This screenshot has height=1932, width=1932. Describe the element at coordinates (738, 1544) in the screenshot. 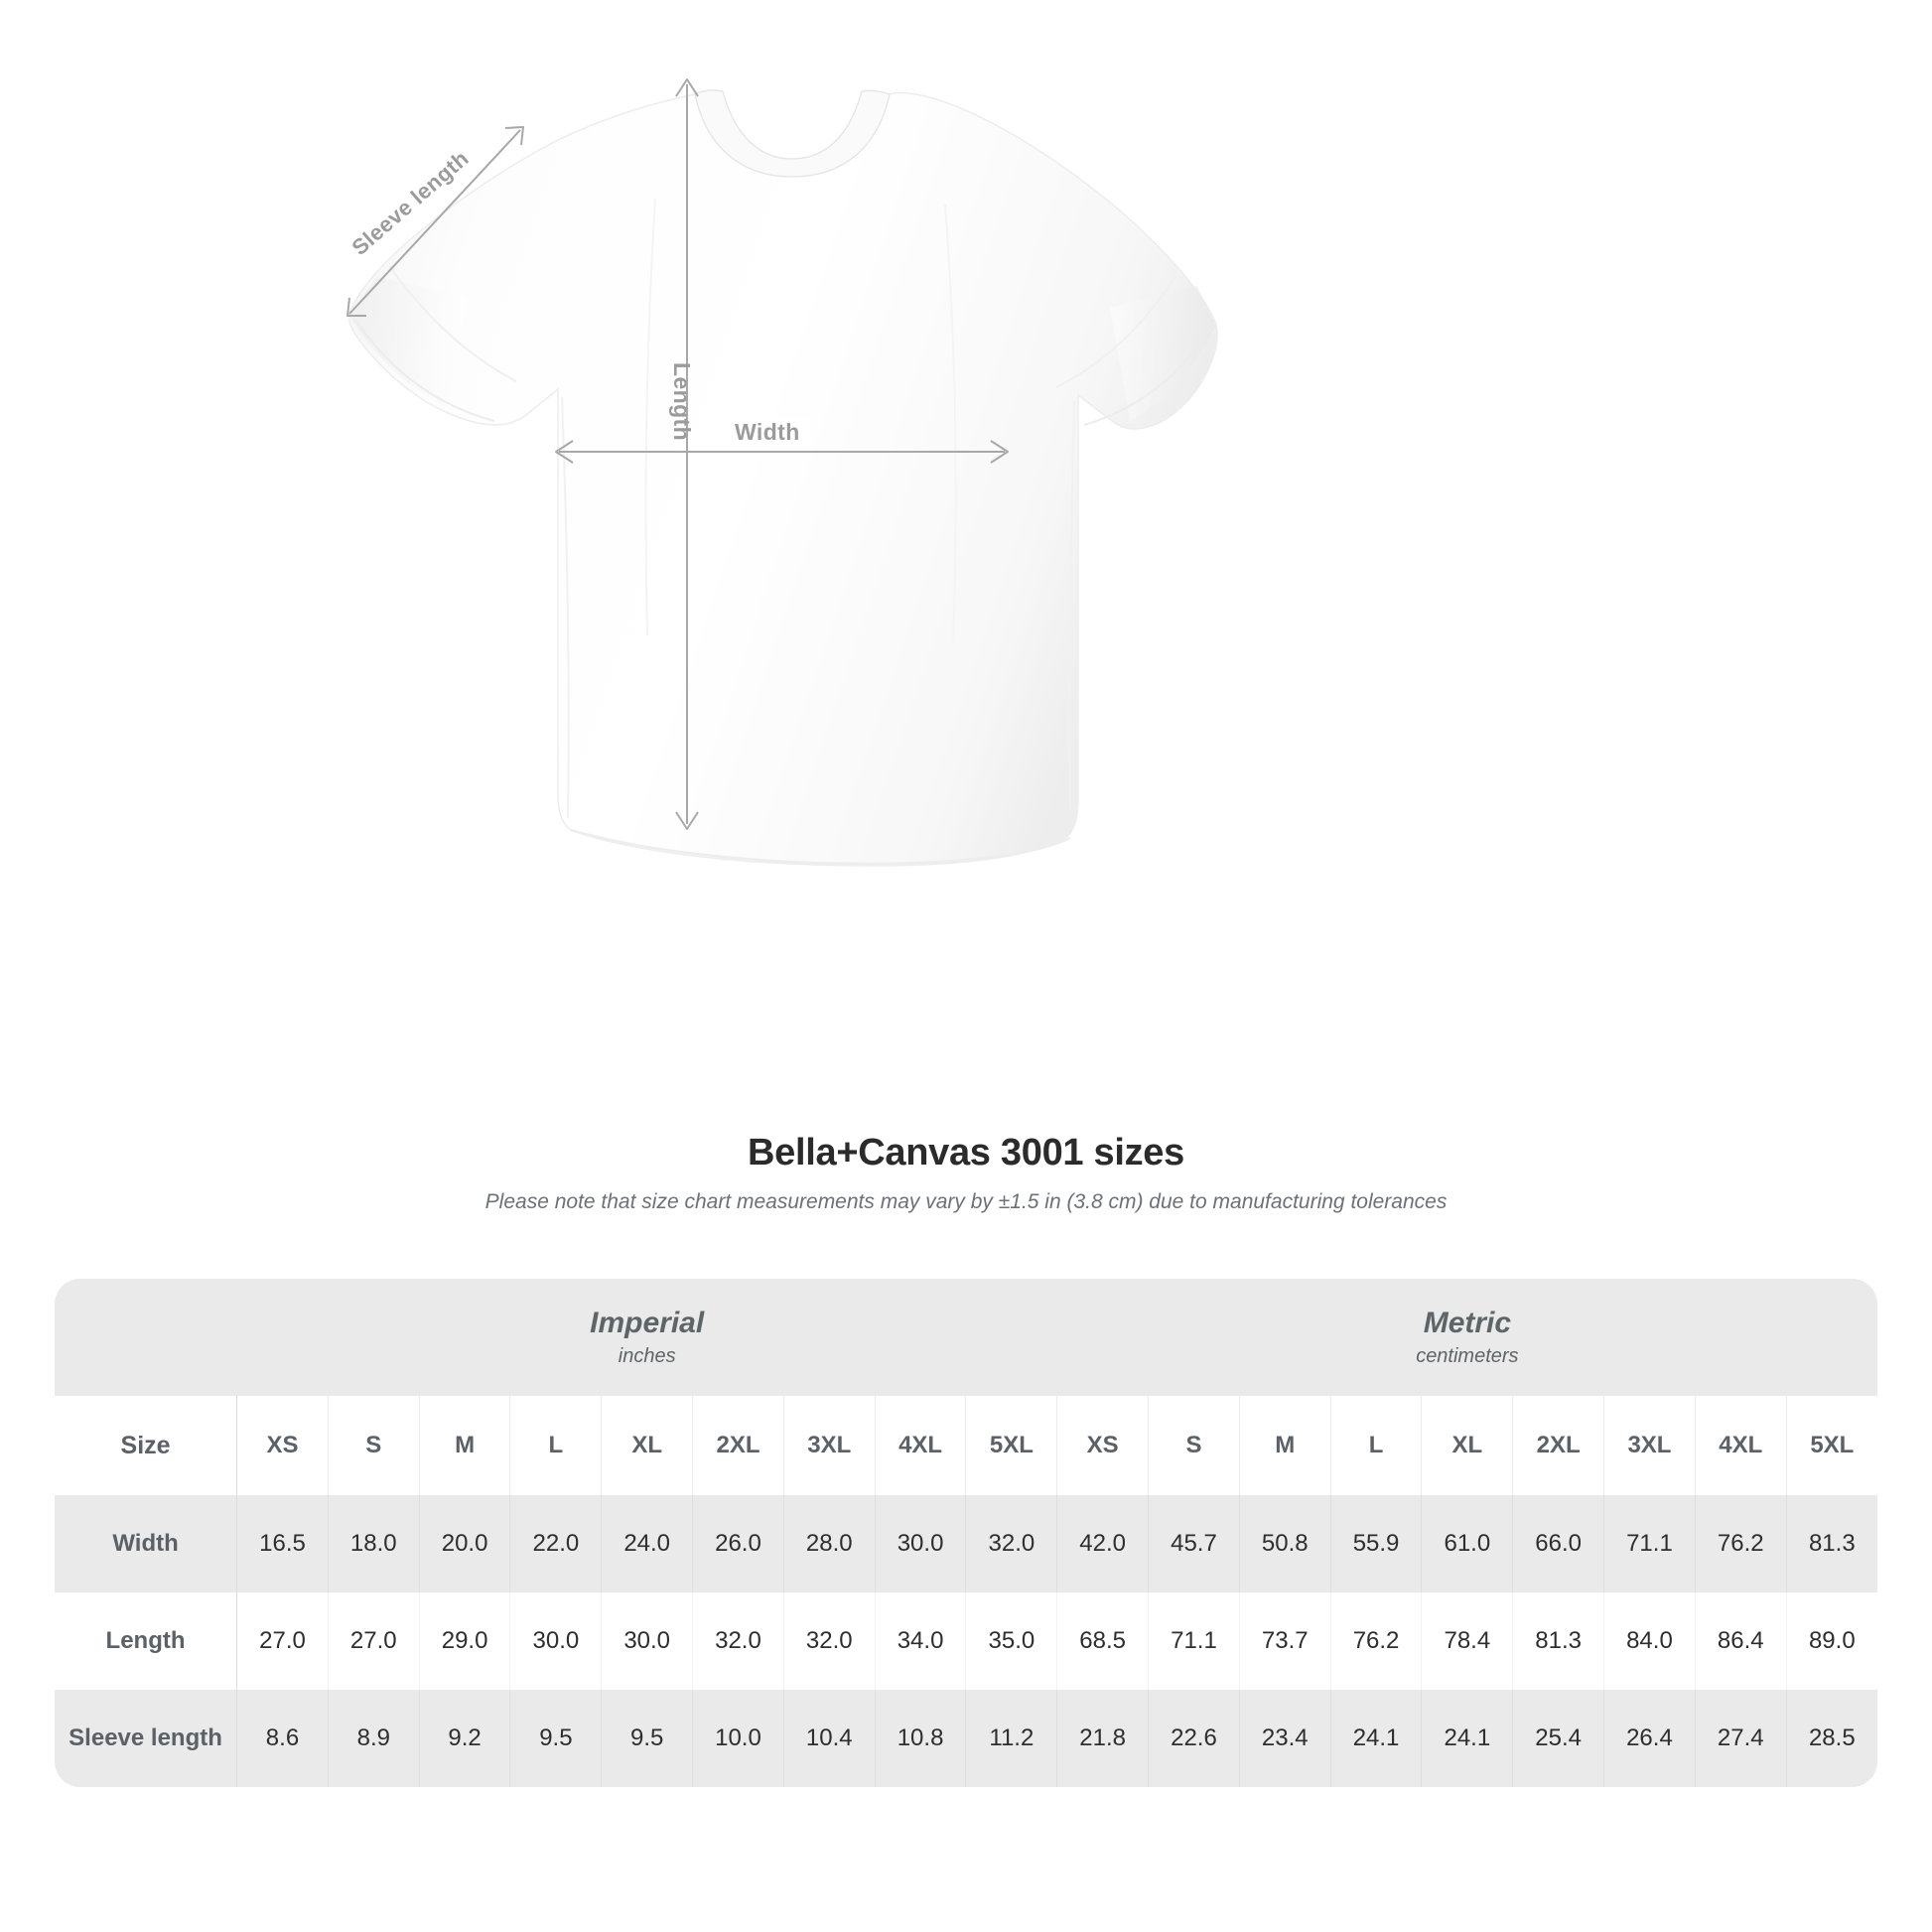

I see `cell-width-imperial-2xl: 26.0` at that location.